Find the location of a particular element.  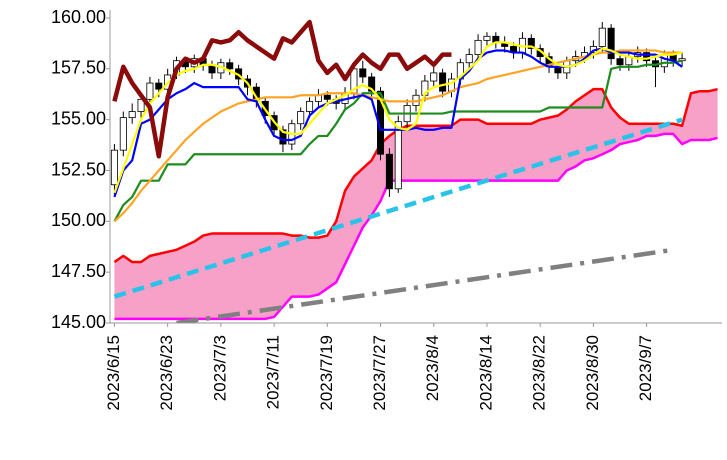

x-tick-label: 2023/8/4 is located at coordinates (432, 368).